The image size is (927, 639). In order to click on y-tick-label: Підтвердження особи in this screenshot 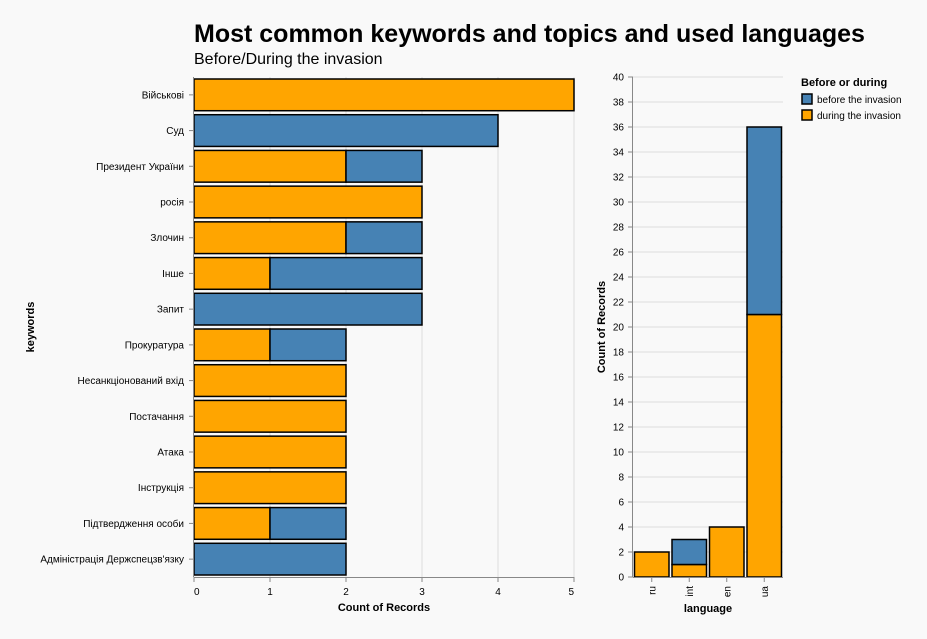, I will do `click(133, 524)`.